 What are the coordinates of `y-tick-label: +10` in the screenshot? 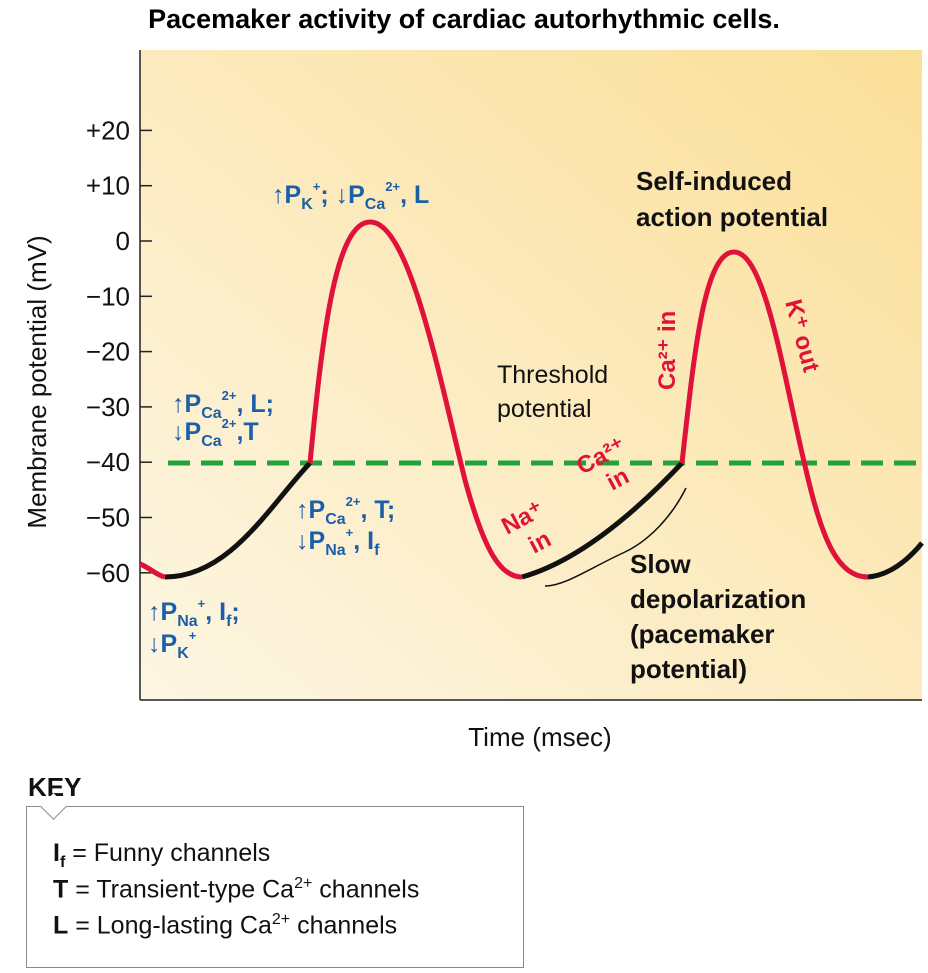 It's located at (108, 186).